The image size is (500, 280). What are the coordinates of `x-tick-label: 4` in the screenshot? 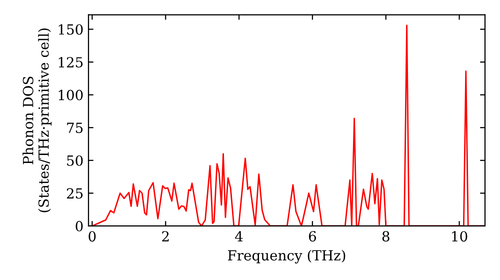 It's located at (239, 236).